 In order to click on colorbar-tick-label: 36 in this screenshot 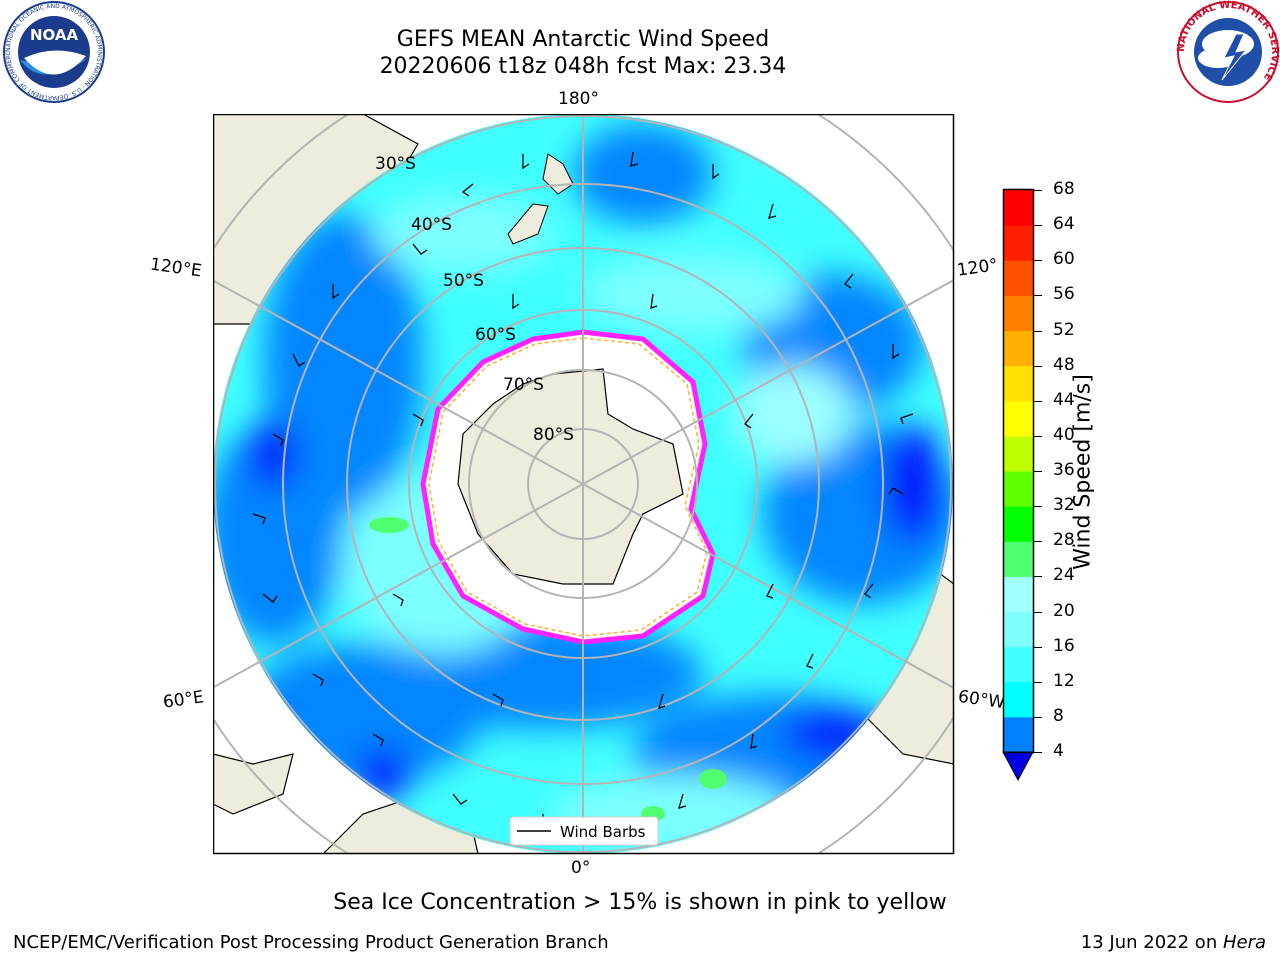, I will do `click(1064, 470)`.